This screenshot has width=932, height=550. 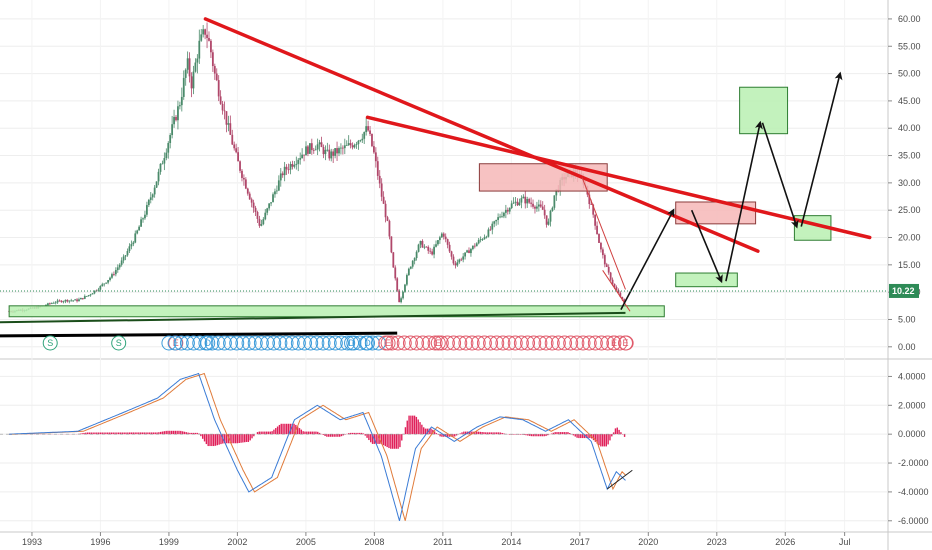 What do you see at coordinates (907, 347) in the screenshot?
I see `y-tick-label-main: 0.00` at bounding box center [907, 347].